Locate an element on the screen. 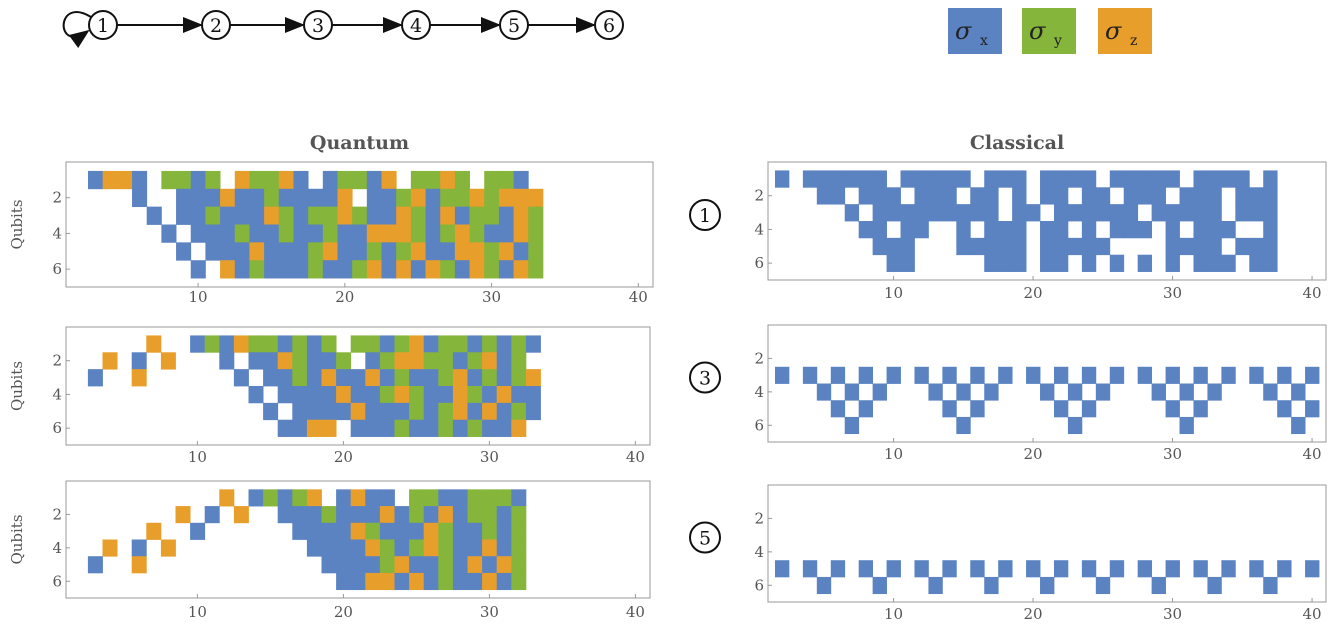  y-tick-label: 6 is located at coordinates (57, 269).